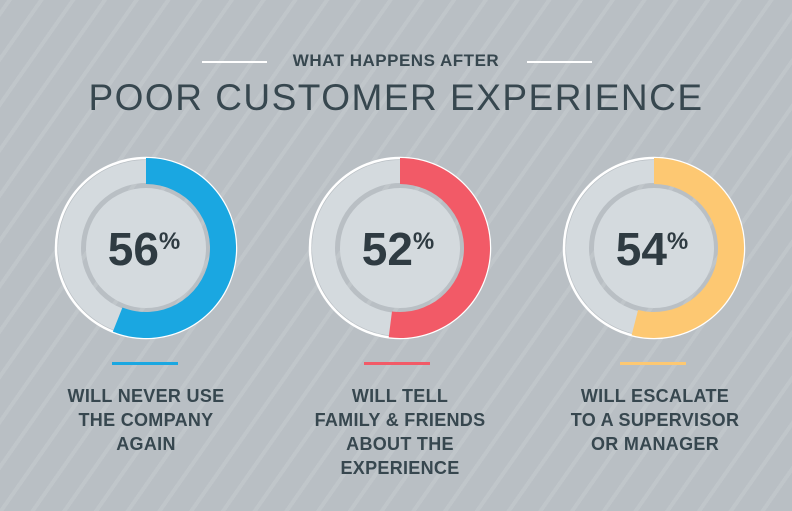  I want to click on page-title: POOR CUSTOMER EXPERIENCE, so click(396, 97).